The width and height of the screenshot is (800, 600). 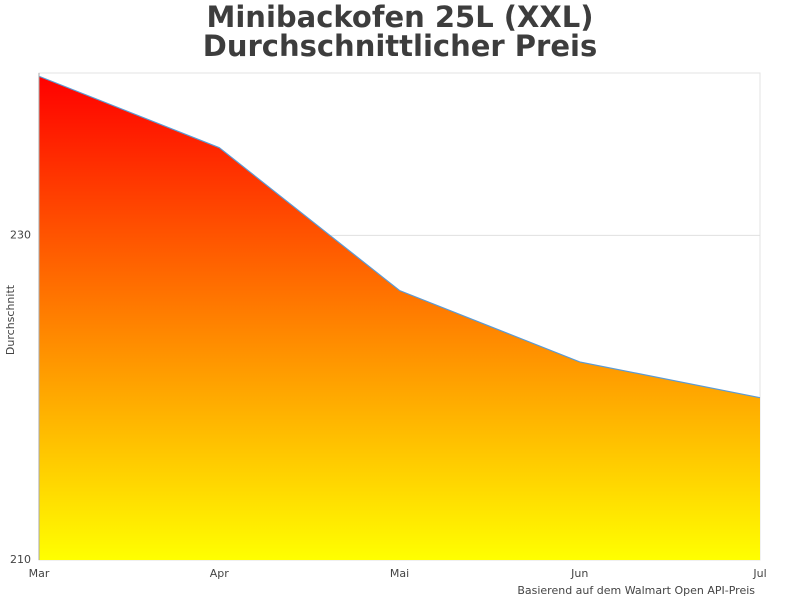 What do you see at coordinates (400, 17) in the screenshot?
I see `chart-title: Minibackofen 25L (XXL)` at bounding box center [400, 17].